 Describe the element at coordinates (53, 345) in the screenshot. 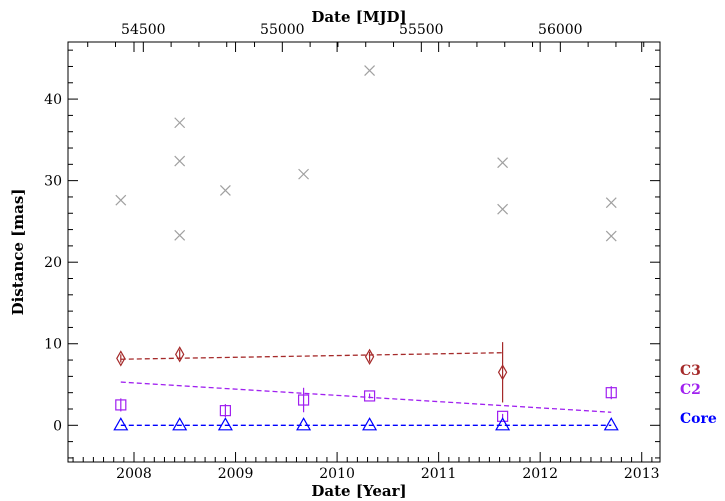

I see `y-tick-label: 10` at that location.